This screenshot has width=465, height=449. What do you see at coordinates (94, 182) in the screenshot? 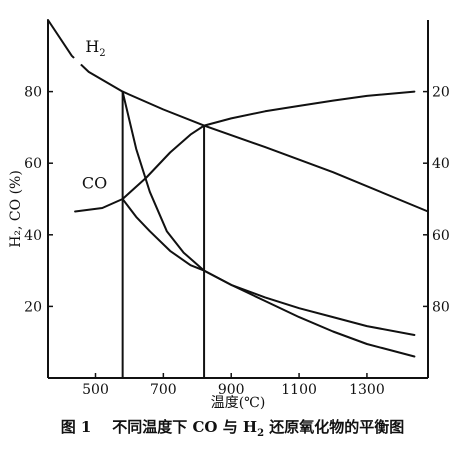
I see `series-label: CO` at bounding box center [94, 182].